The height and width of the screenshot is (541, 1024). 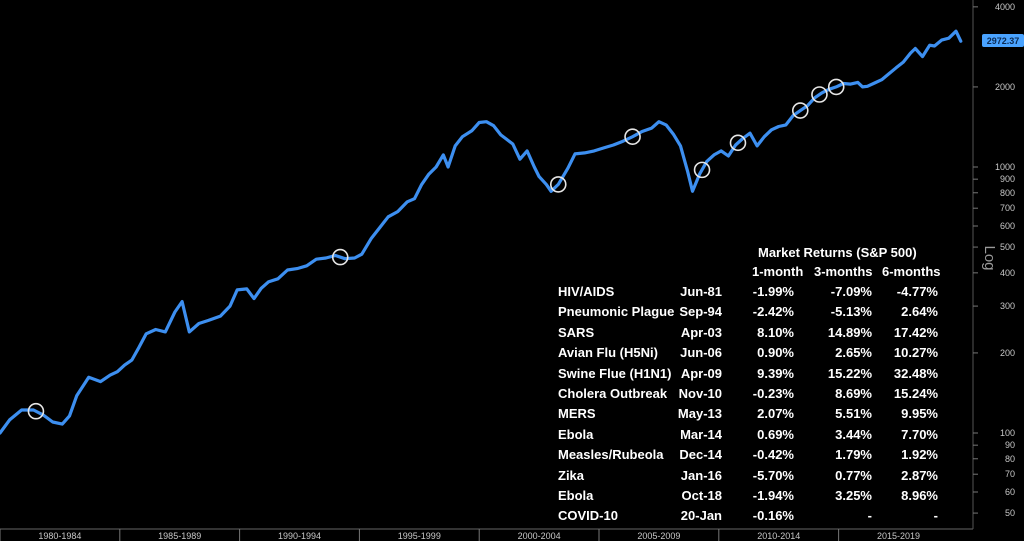 What do you see at coordinates (59, 536) in the screenshot?
I see `x-period-label: 1980-1984` at bounding box center [59, 536].